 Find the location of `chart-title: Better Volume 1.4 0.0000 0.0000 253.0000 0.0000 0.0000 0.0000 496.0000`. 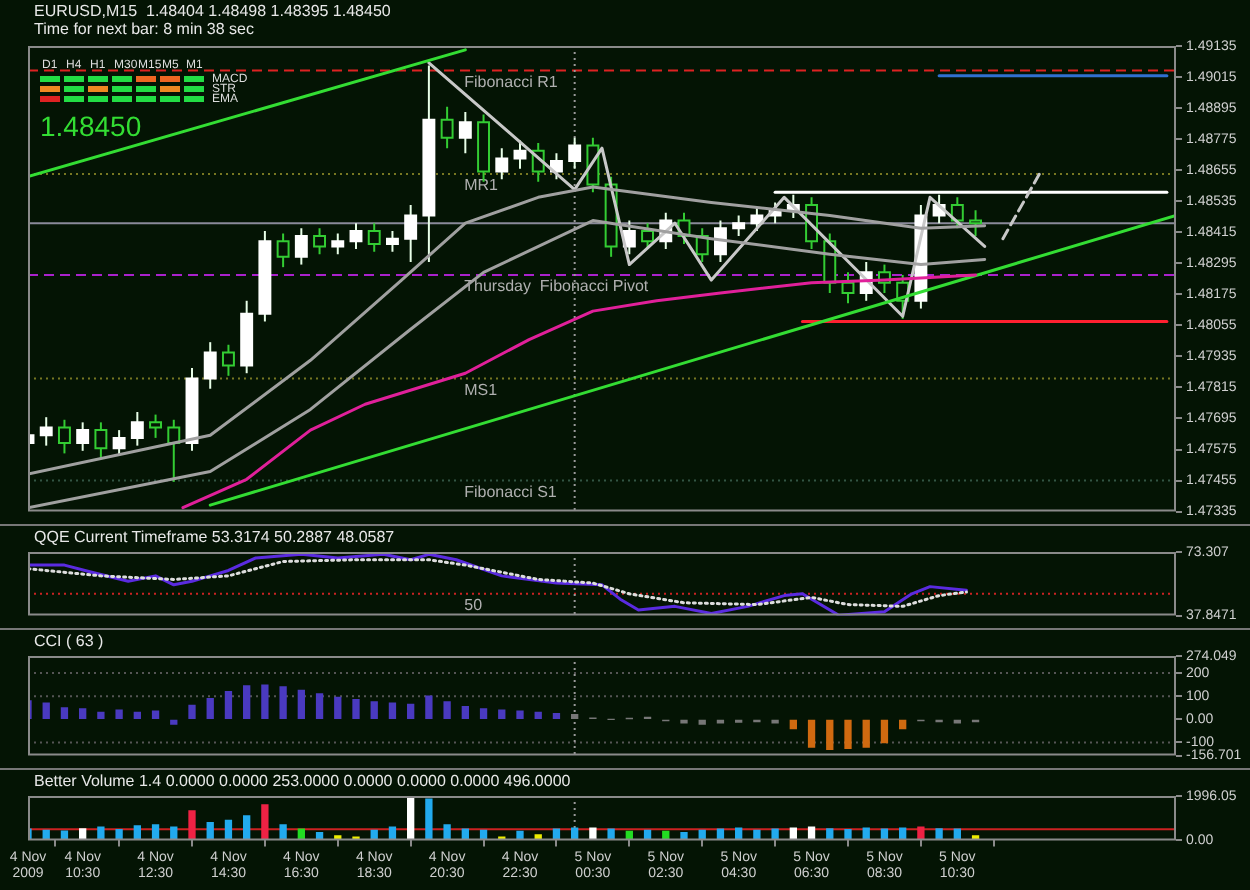

chart-title: Better Volume 1.4 0.0000 0.0000 253.0000 0.0000 0.0000 0.0000 496.0000 is located at coordinates (303, 781).